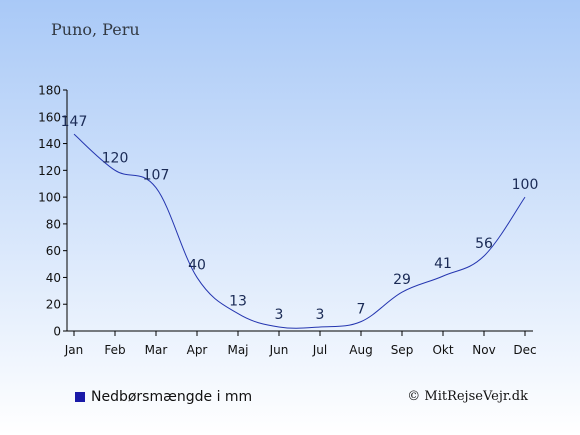  I want to click on data-label: 40, so click(197, 265).